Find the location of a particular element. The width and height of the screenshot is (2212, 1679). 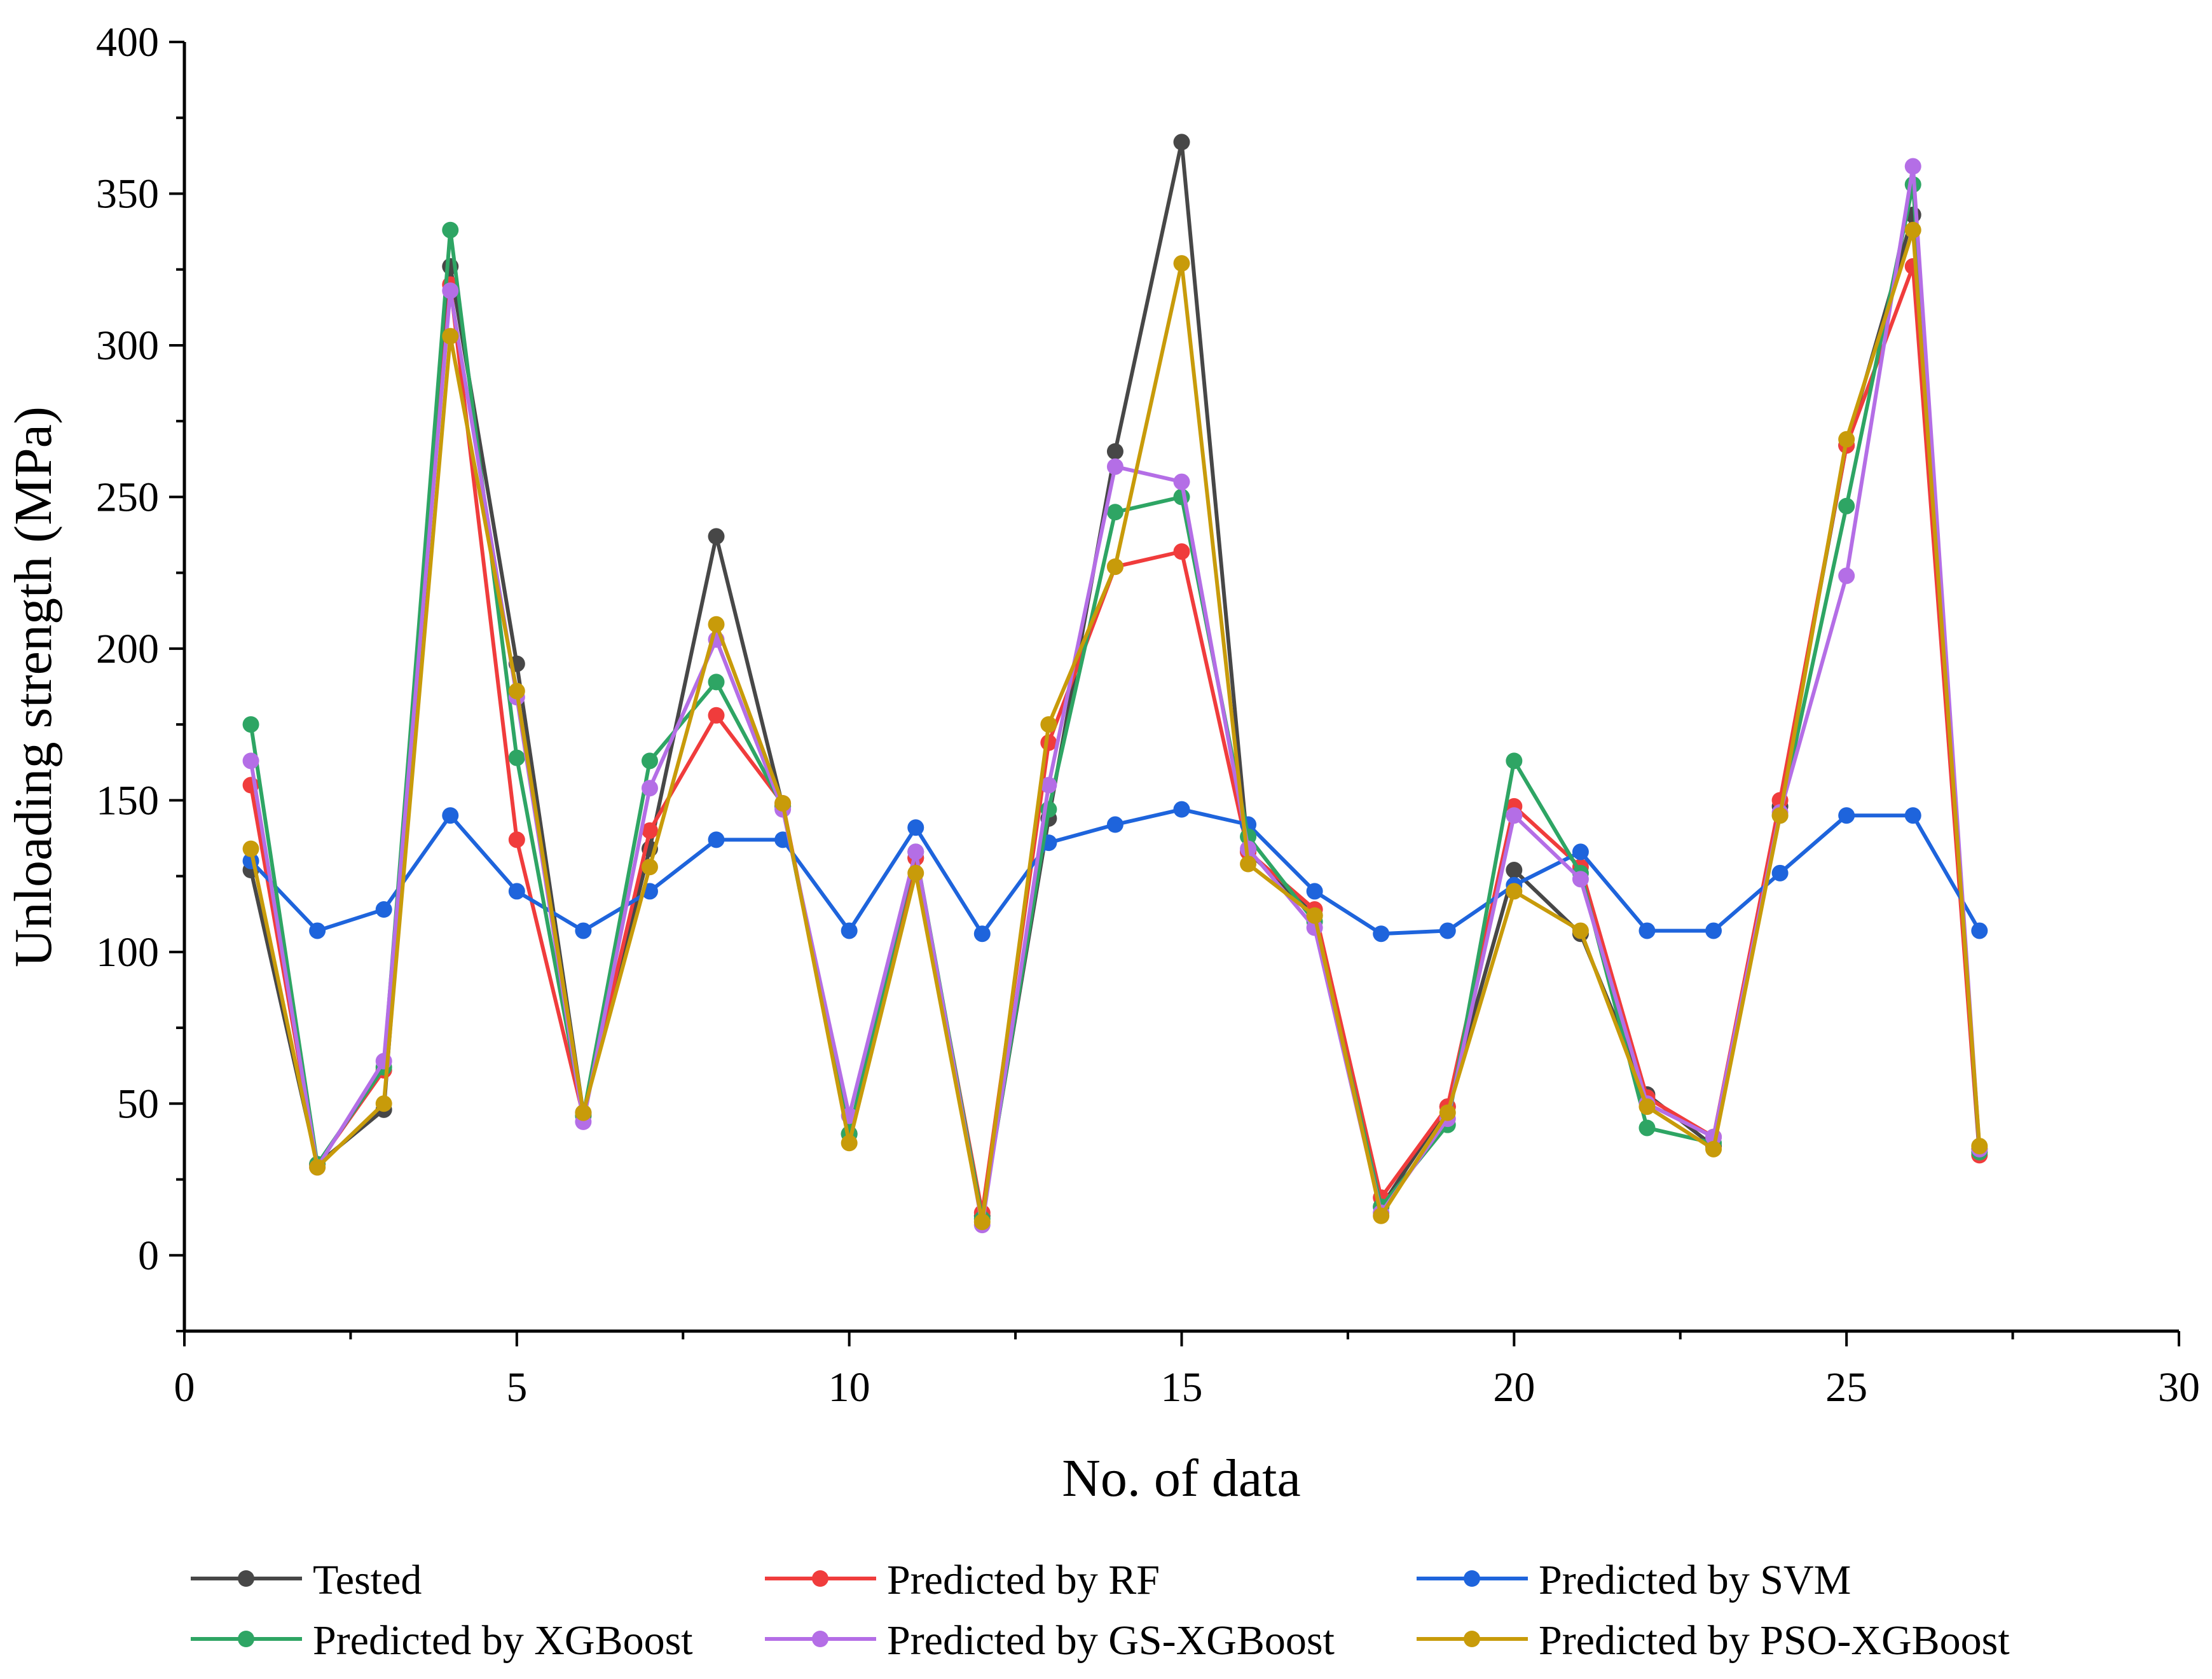

legend-item: Predicted by SVM is located at coordinates (1634, 1580).